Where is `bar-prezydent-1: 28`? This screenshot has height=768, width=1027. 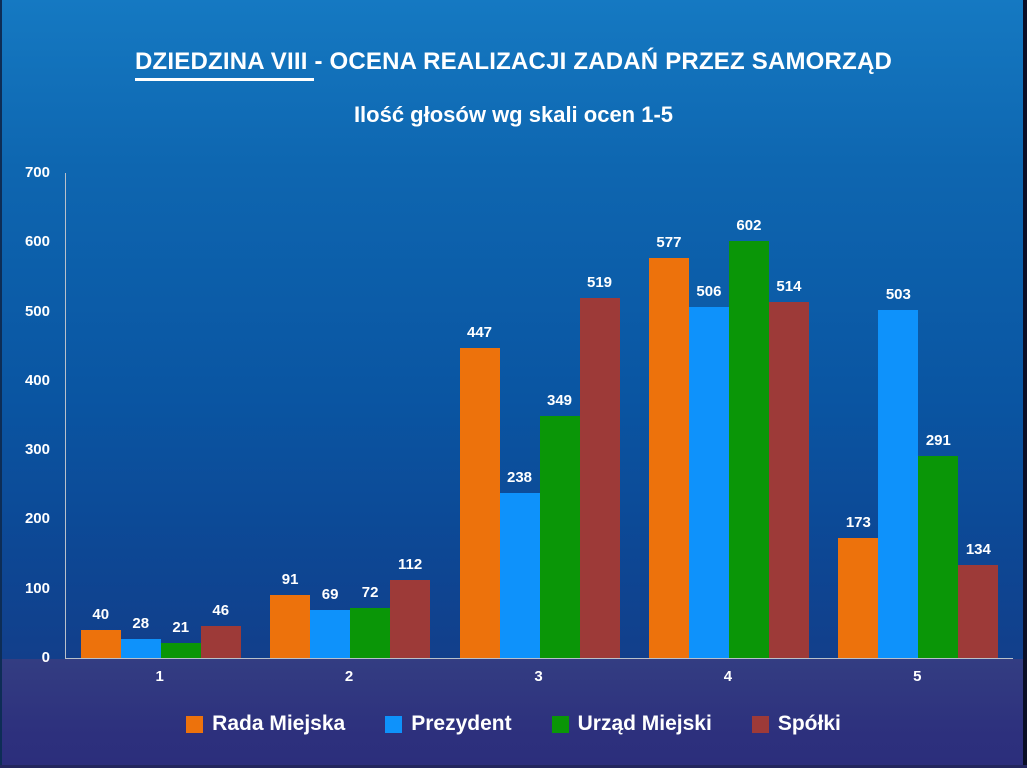 bar-prezydent-1: 28 is located at coordinates (140, 636).